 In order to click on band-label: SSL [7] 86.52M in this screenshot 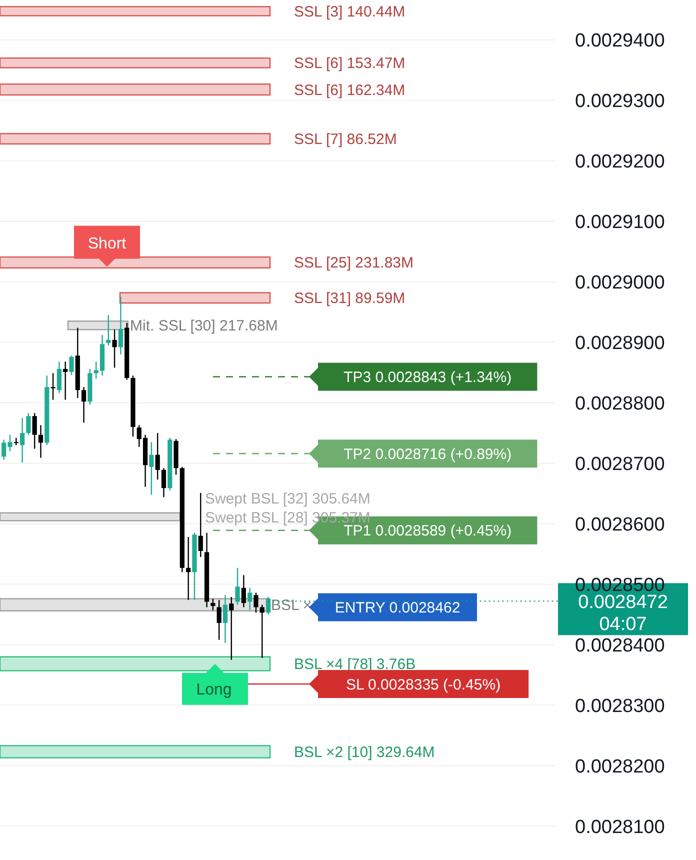, I will do `click(345, 139)`.